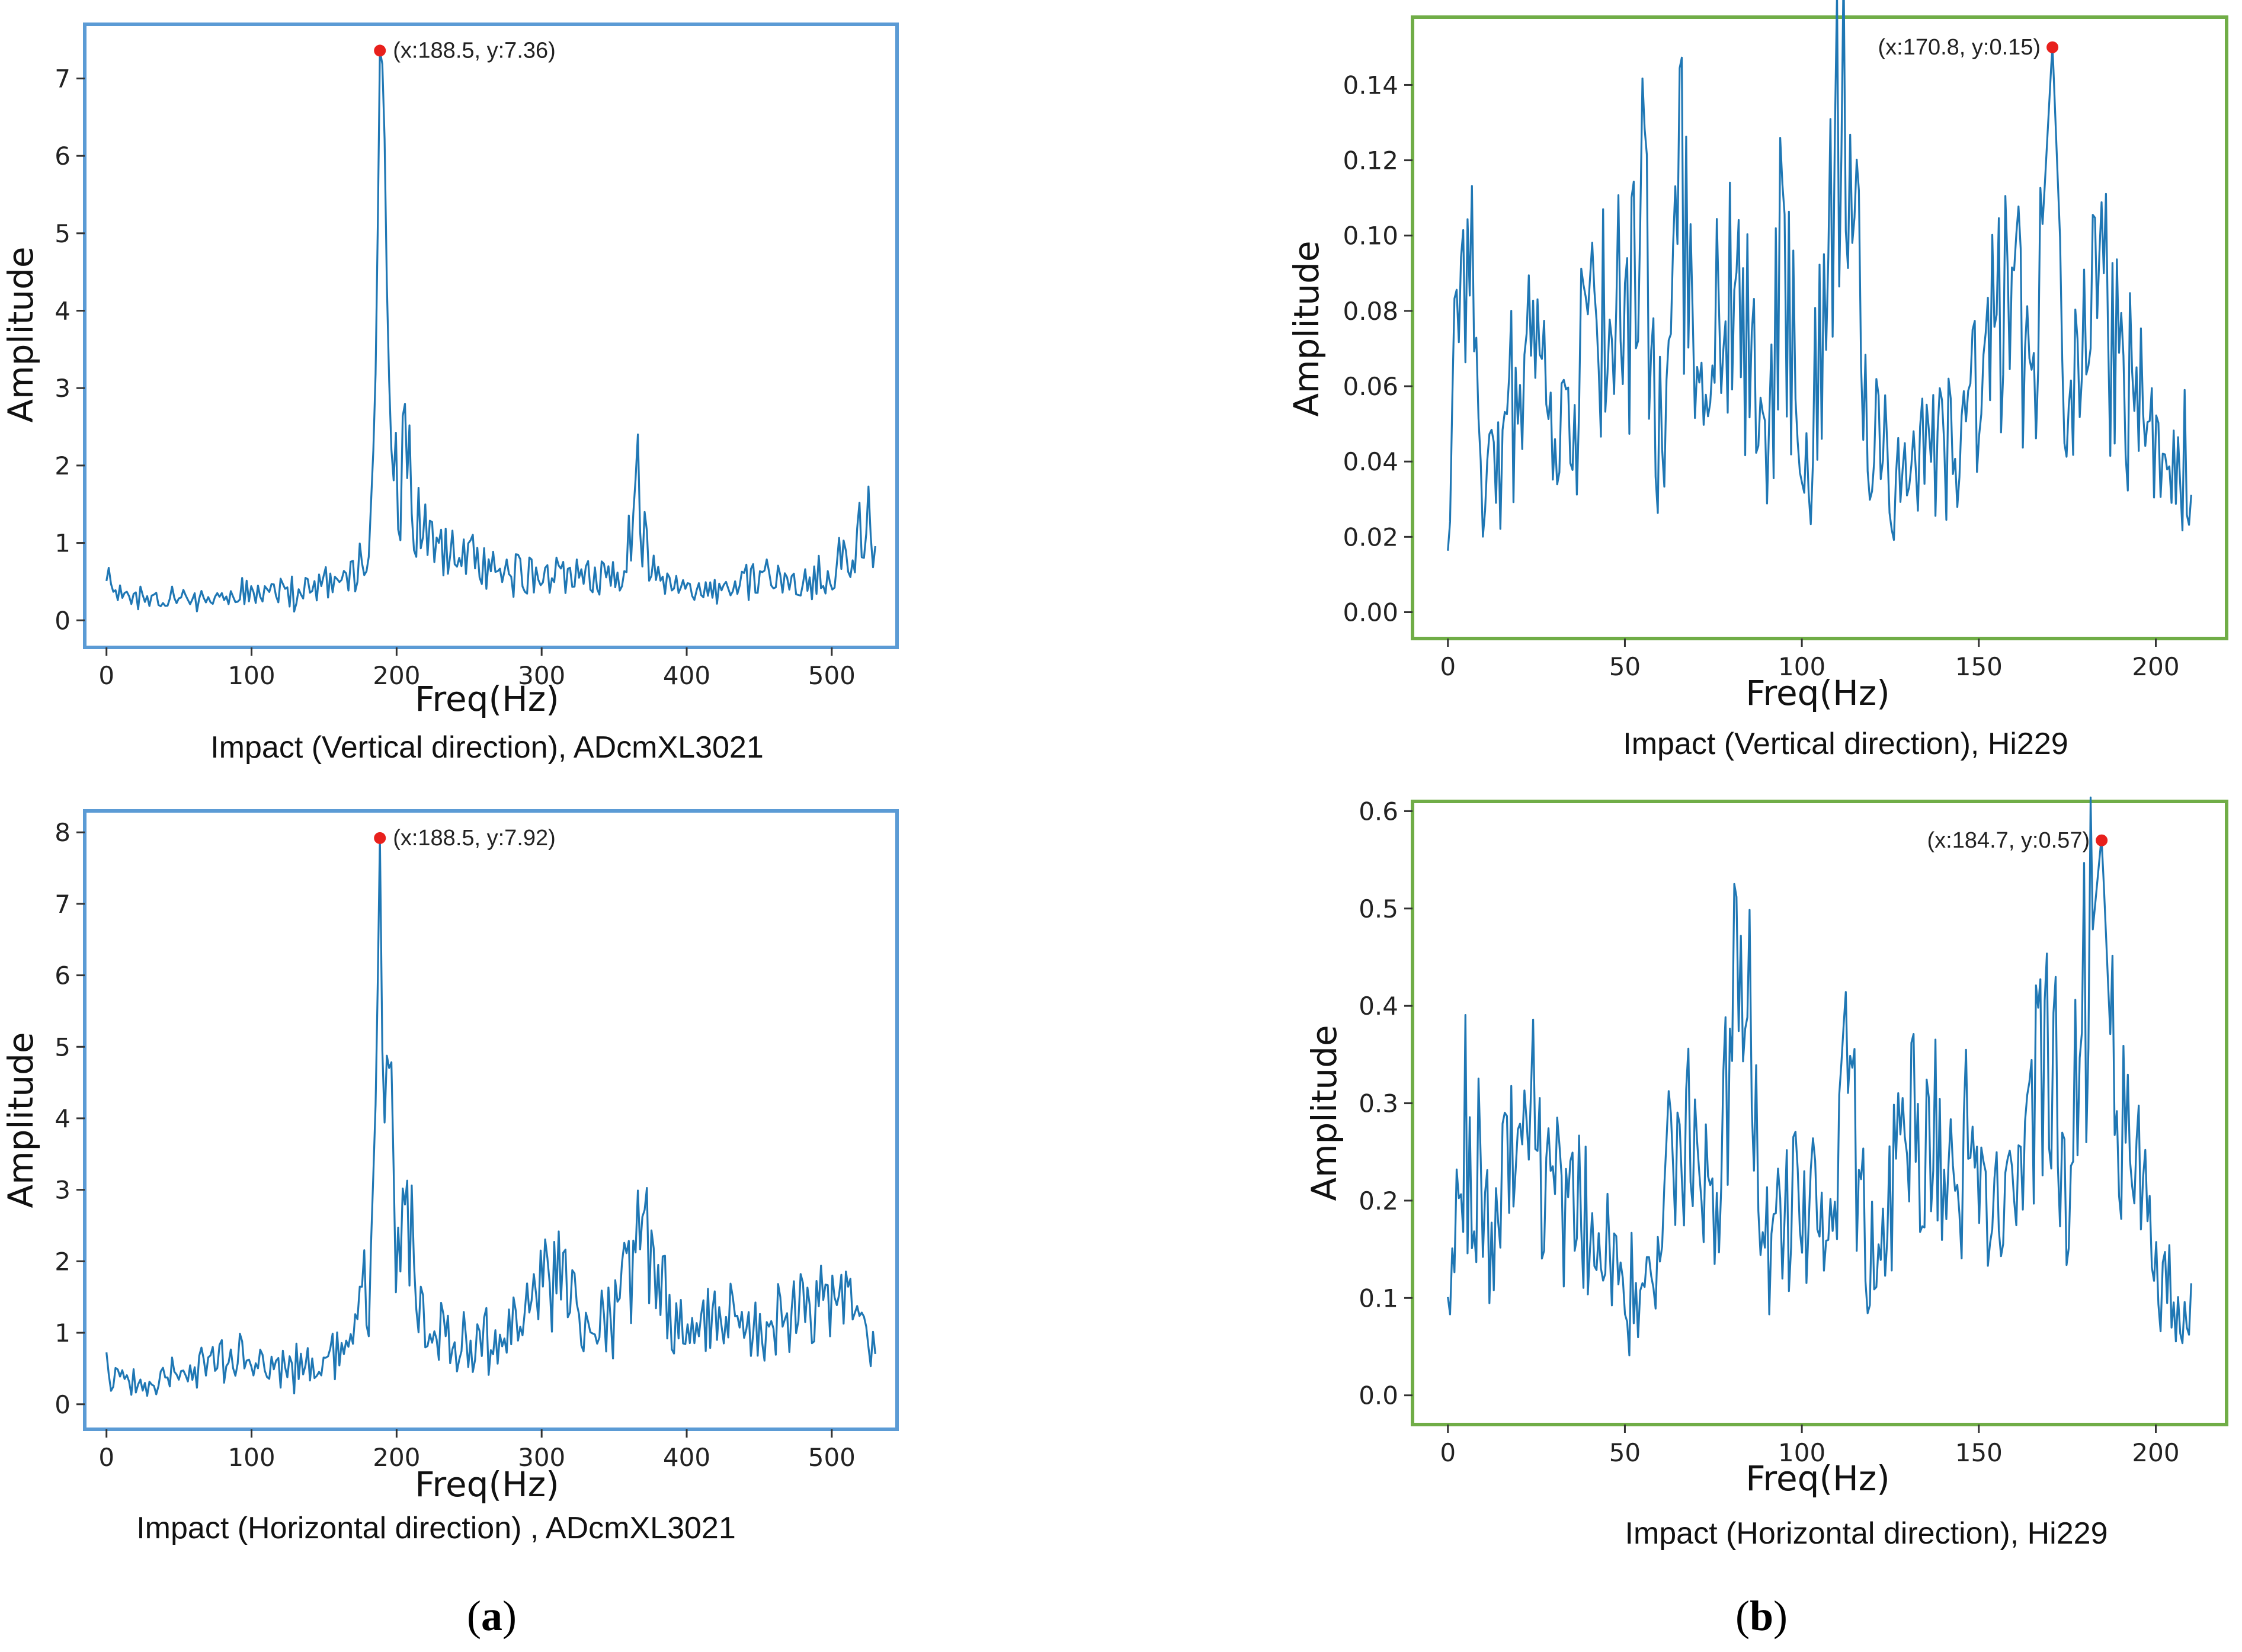  Describe the element at coordinates (1378, 811) in the screenshot. I see `y-tick-label: 0.6` at that location.